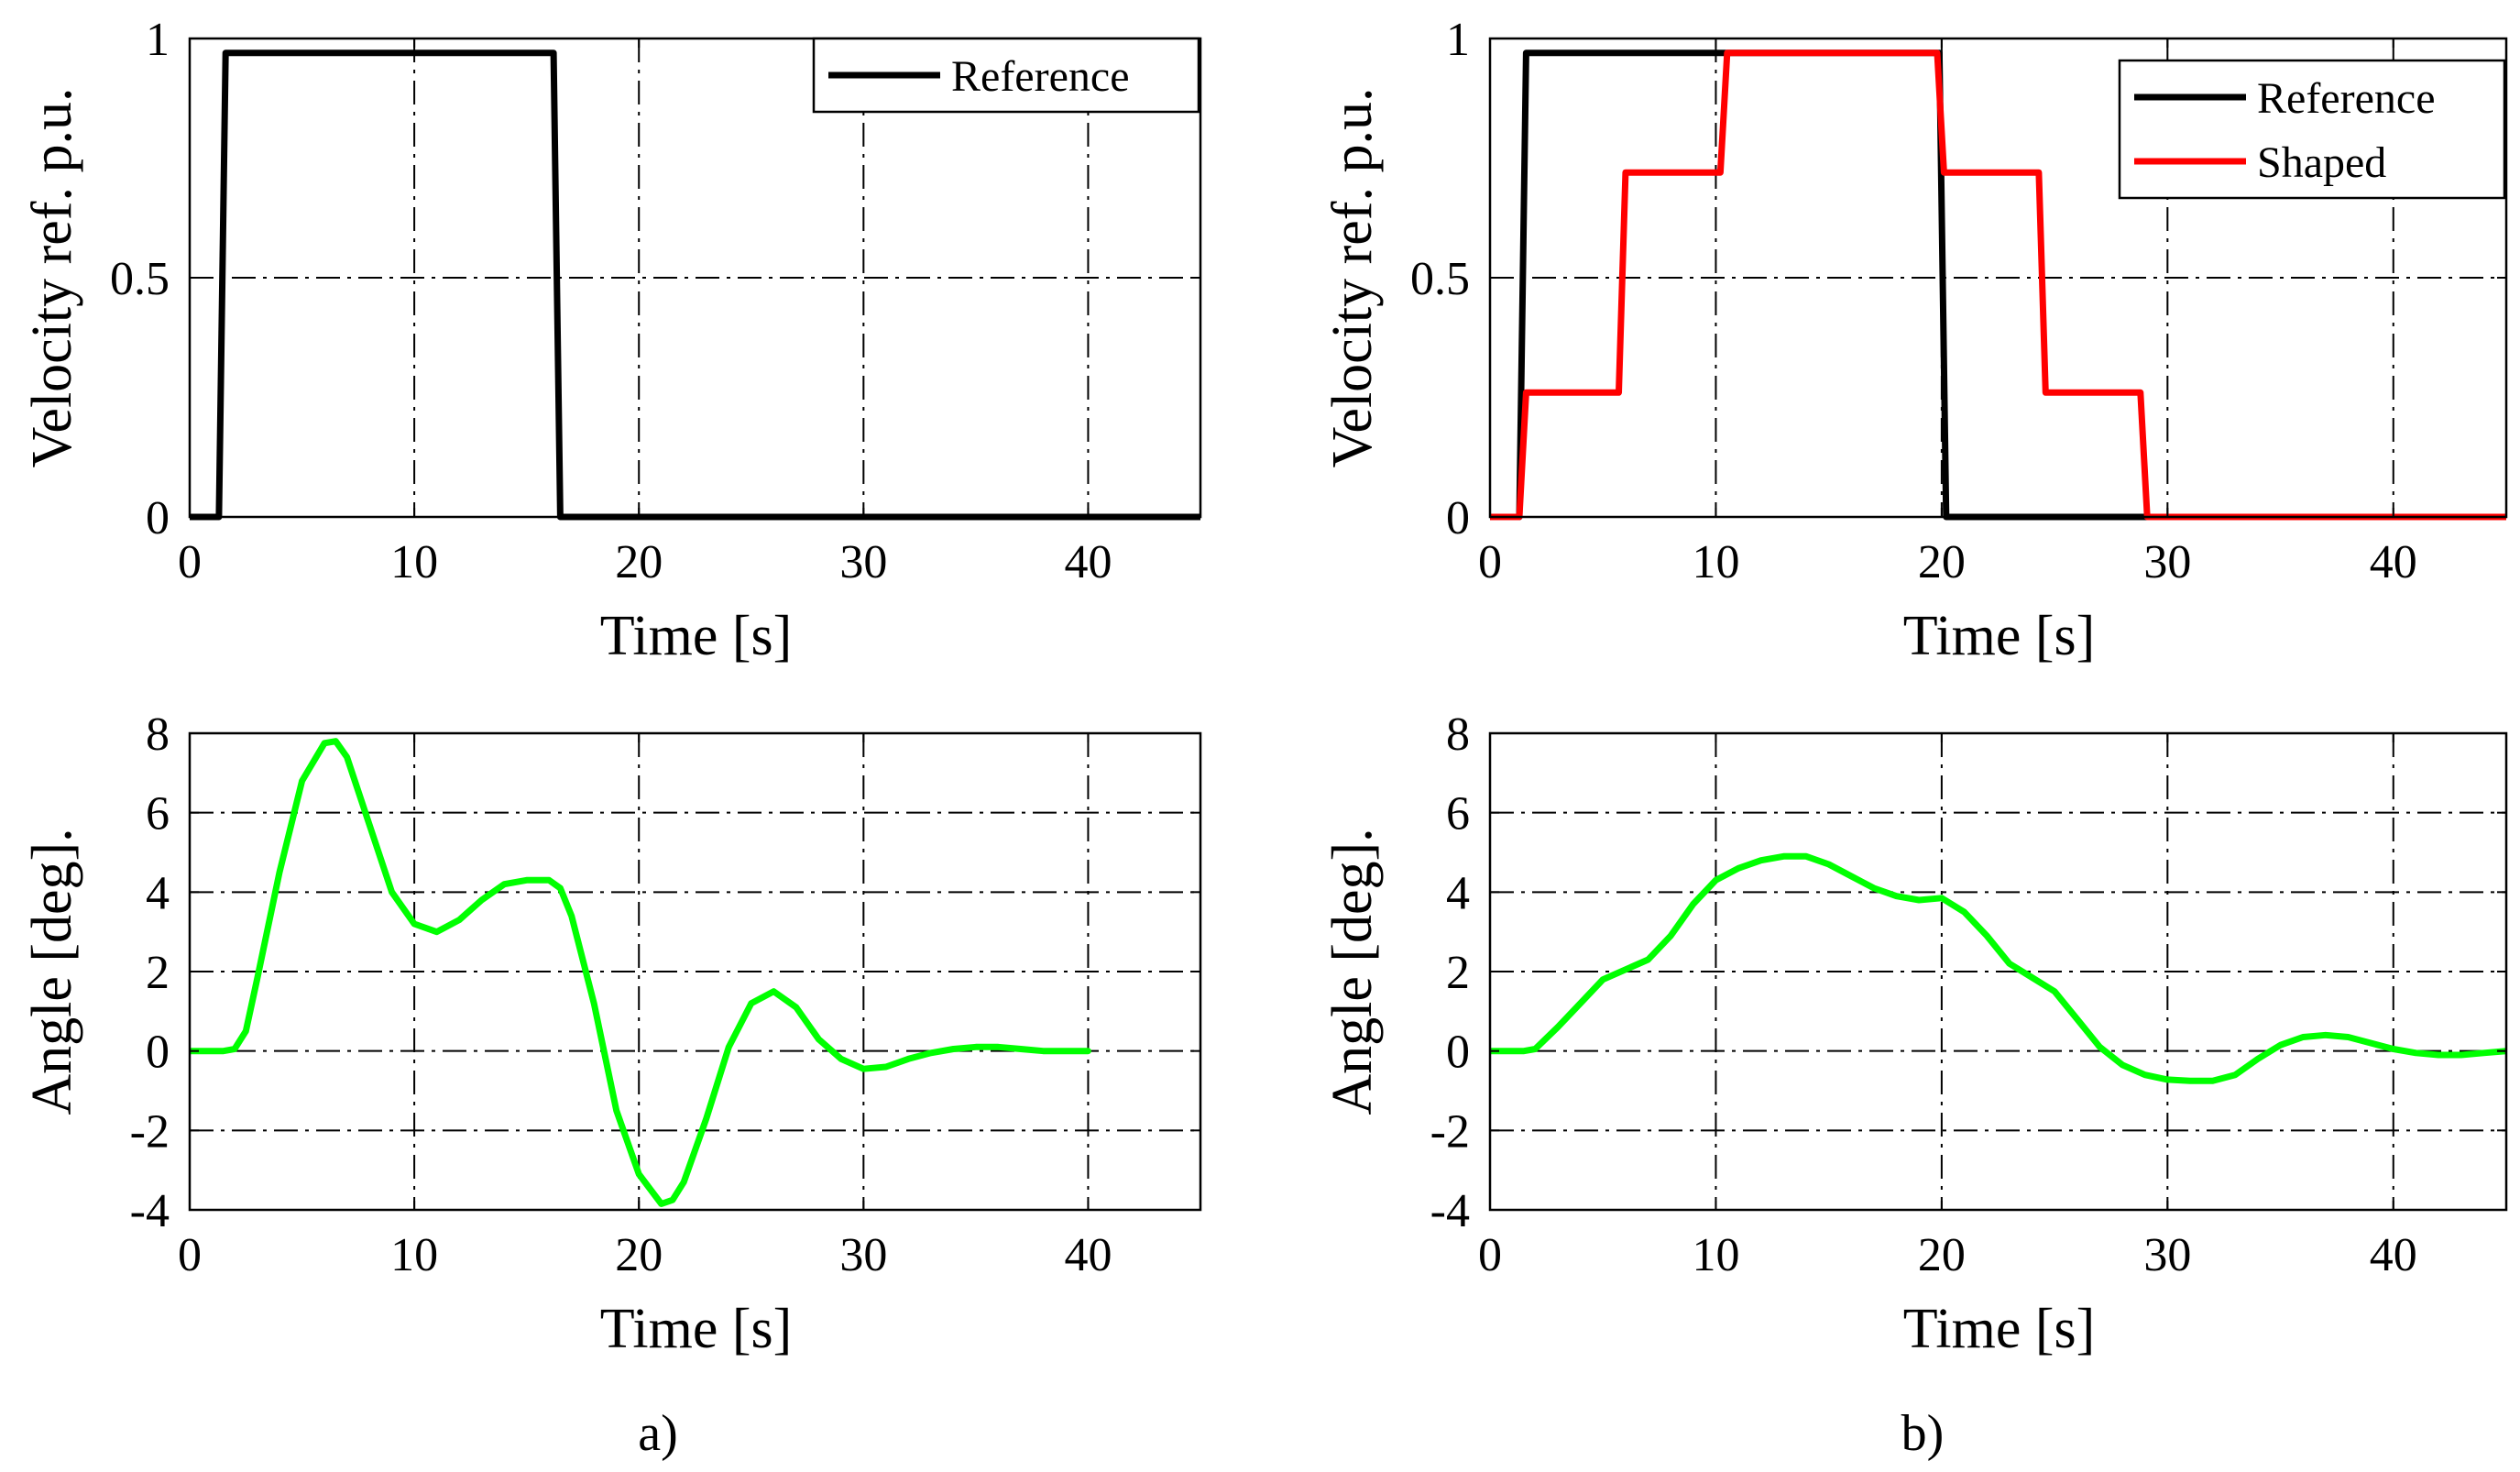  What do you see at coordinates (658, 1433) in the screenshot?
I see `panel-label-a: a)` at bounding box center [658, 1433].